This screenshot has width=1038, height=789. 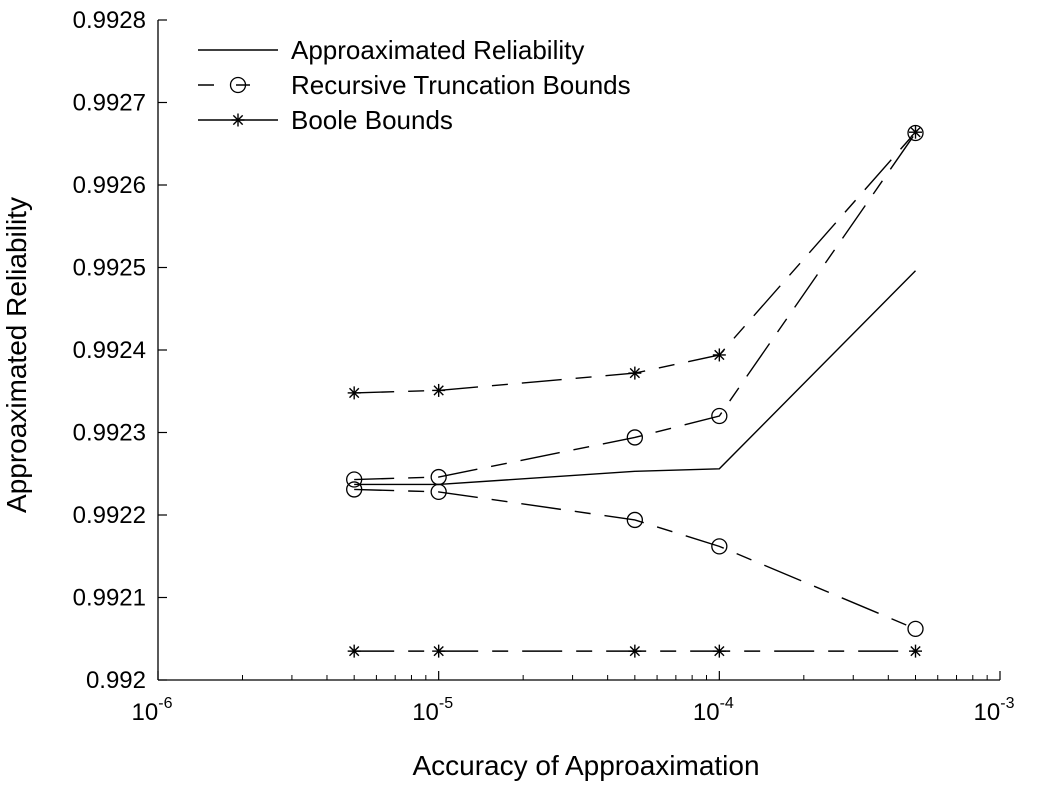 What do you see at coordinates (109, 350) in the screenshot?
I see `y-tick-label: 0.9924` at bounding box center [109, 350].